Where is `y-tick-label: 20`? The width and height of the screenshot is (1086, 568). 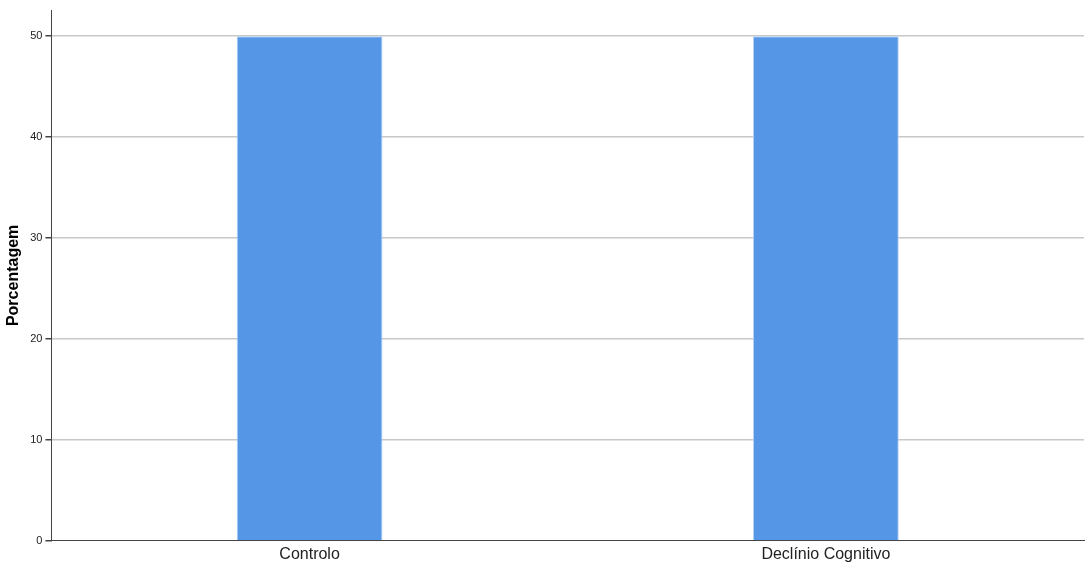
y-tick-label: 20 is located at coordinates (36, 338).